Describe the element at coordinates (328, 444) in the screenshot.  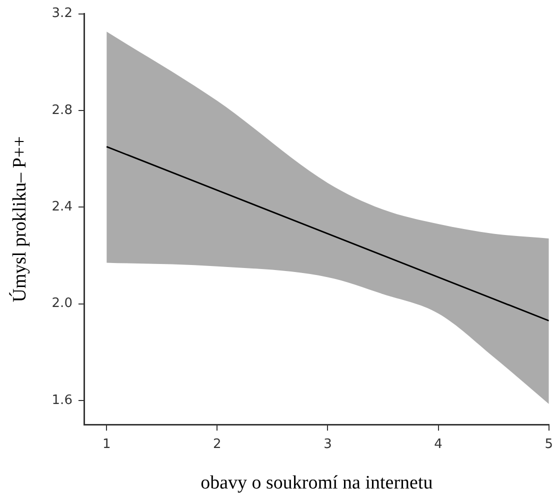
I see `x-tick-label: 3` at that location.